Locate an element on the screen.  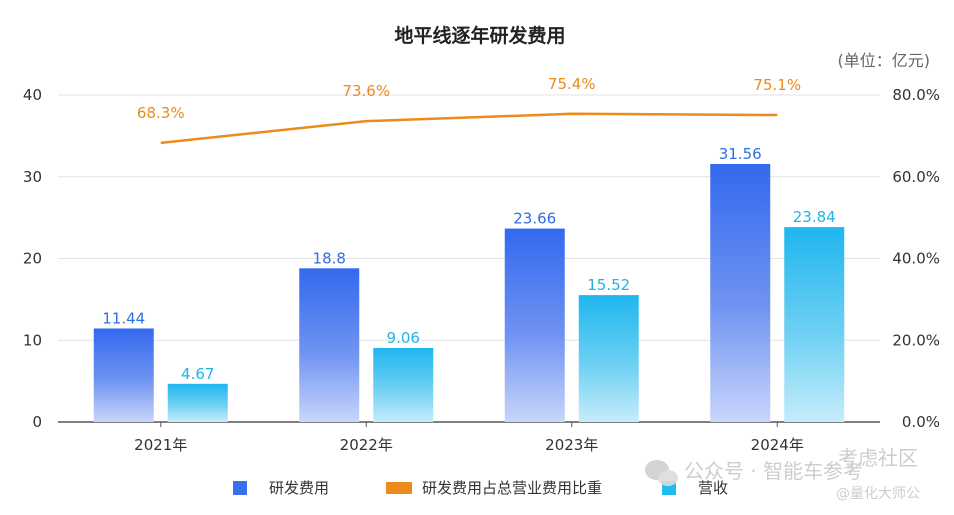
legend-label: 研发费用占总营业费用比重 is located at coordinates (512, 488).